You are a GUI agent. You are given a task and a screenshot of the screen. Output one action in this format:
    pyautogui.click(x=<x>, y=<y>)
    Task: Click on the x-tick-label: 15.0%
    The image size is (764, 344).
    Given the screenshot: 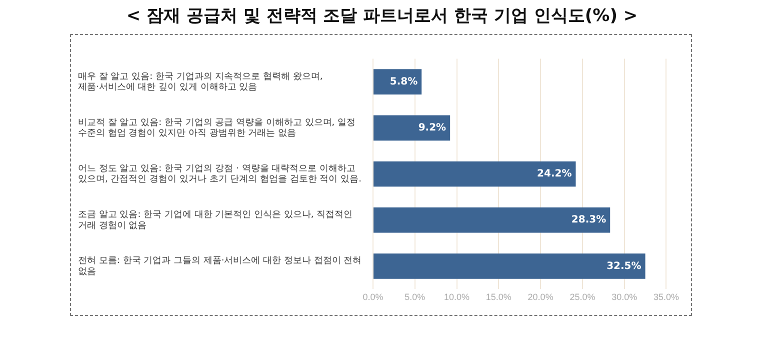 What is the action you would take?
    pyautogui.click(x=499, y=297)
    